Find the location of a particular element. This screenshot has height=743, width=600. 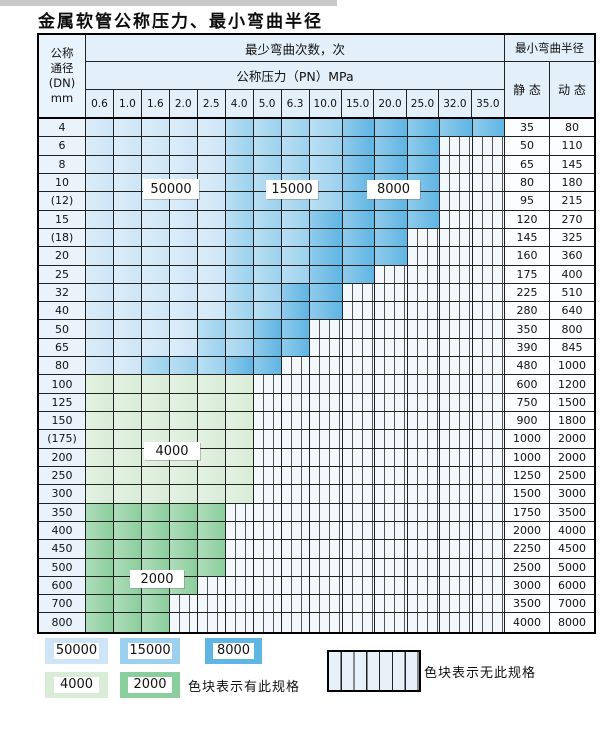

dn-cell: (12) is located at coordinates (62, 201).